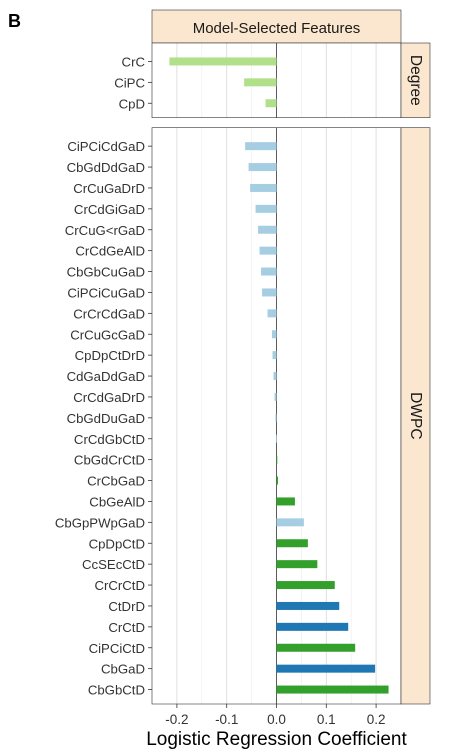  Describe the element at coordinates (113, 564) in the screenshot. I see `category-label: CcSEcCtD` at that location.